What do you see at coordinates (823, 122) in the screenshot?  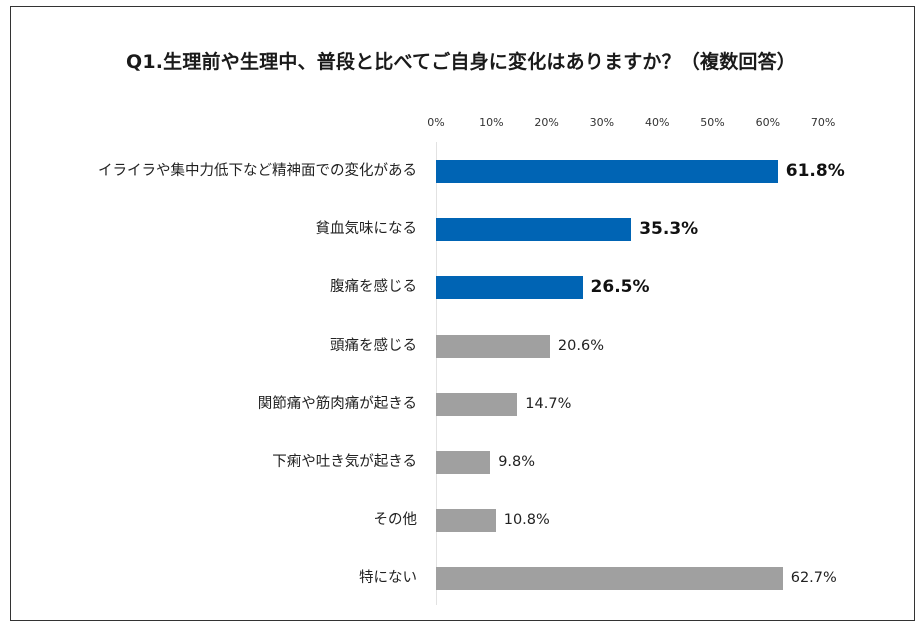 I see `x-tick-label: 70%` at bounding box center [823, 122].